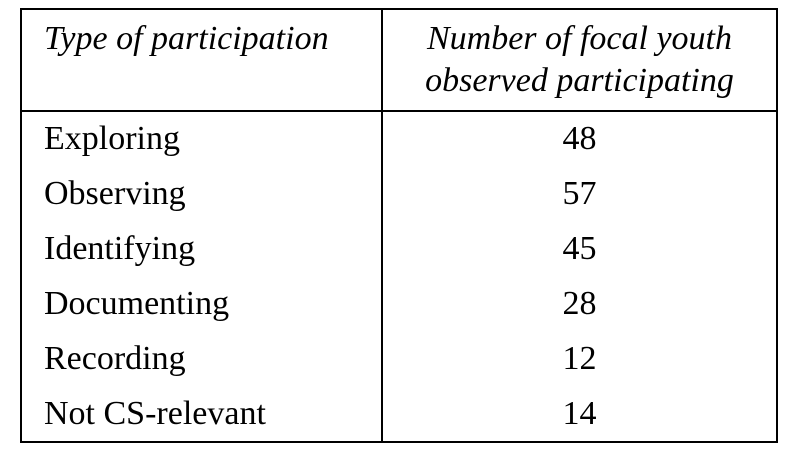 This screenshot has height=451, width=785. What do you see at coordinates (115, 193) in the screenshot?
I see `row-label: Observing` at bounding box center [115, 193].